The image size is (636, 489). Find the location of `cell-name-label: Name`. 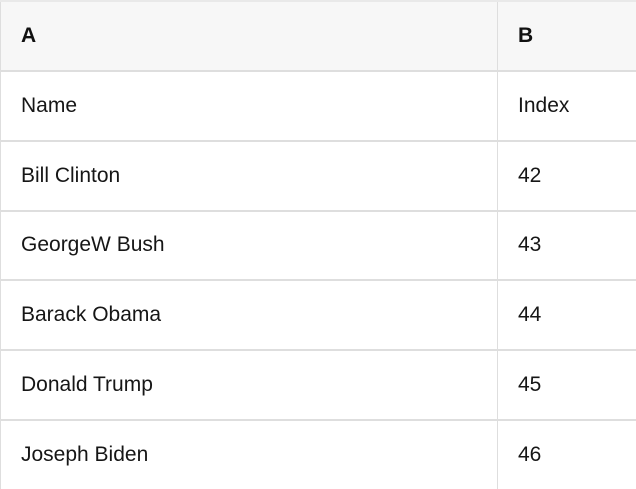

cell-name-label: Name is located at coordinates (249, 106).